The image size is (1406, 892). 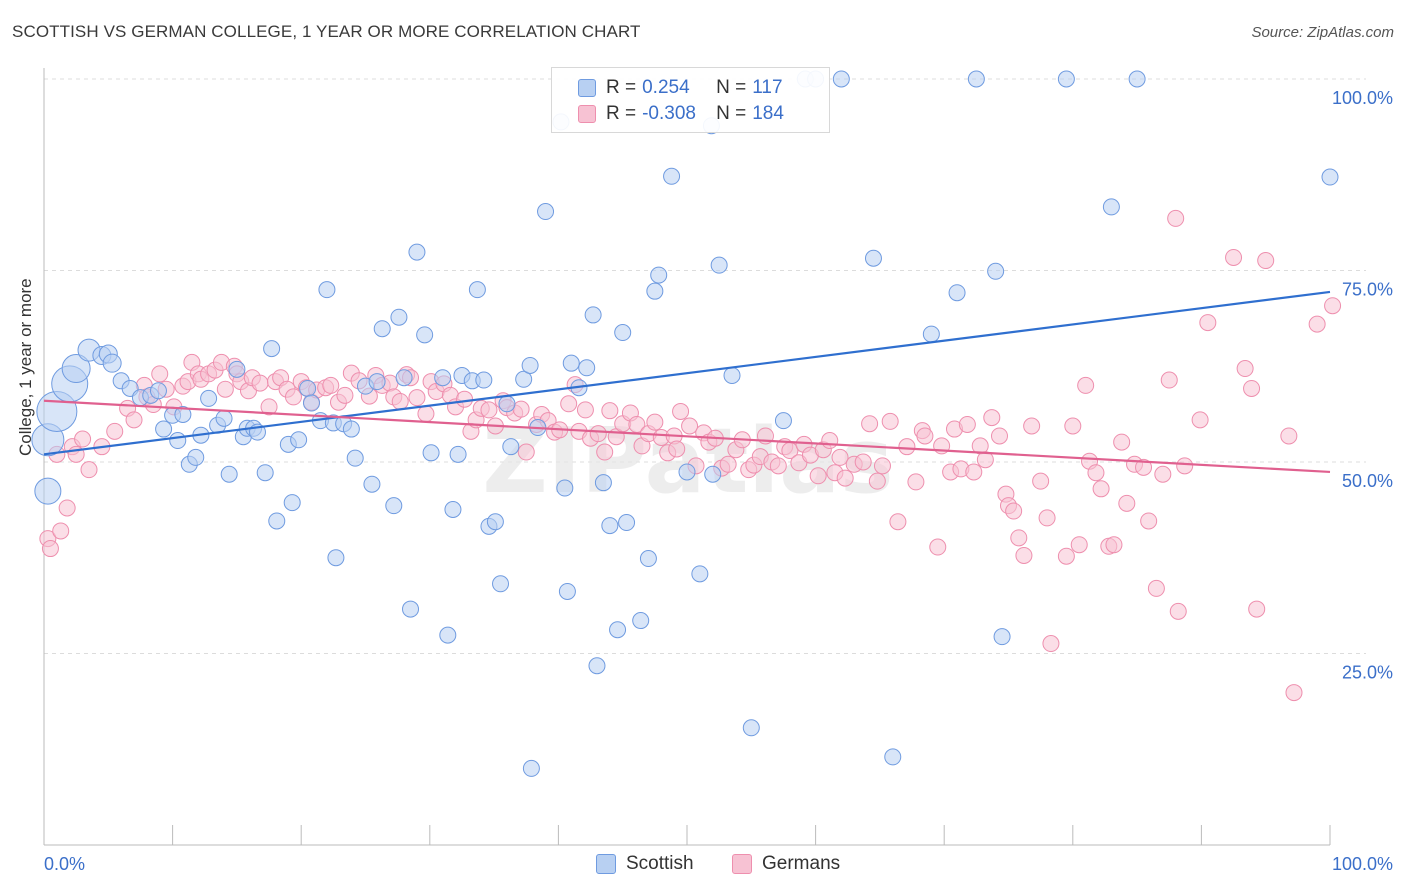 I want to click on x-tick-label-max: 100.0%, so click(x=1362, y=864).